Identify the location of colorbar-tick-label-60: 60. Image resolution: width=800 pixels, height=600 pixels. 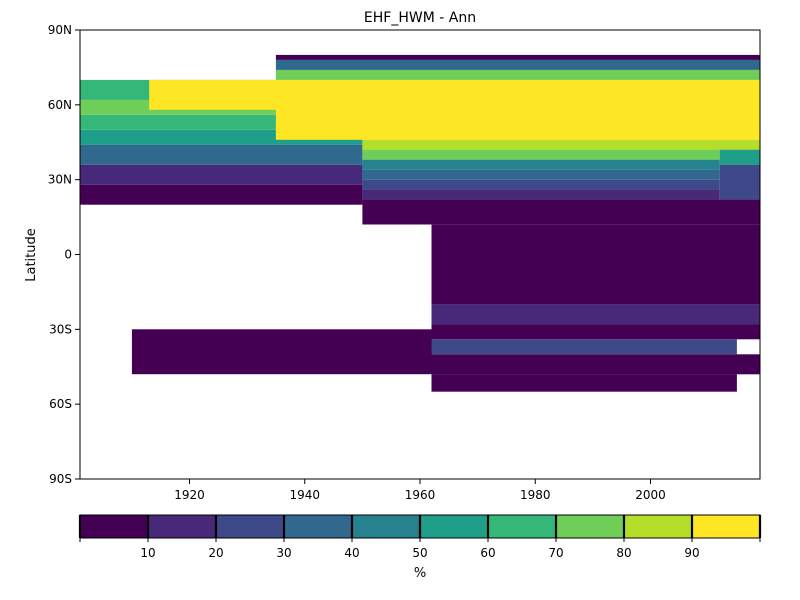
(487, 553).